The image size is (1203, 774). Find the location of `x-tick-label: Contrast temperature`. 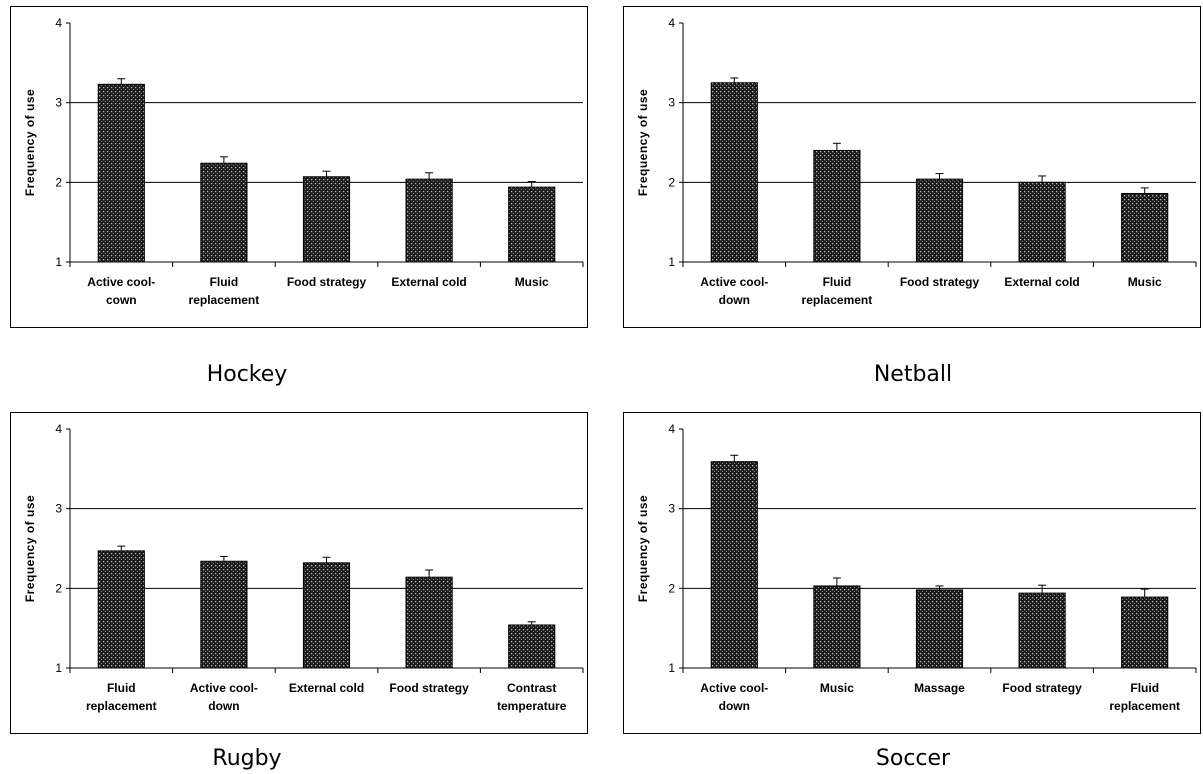

x-tick-label: Contrast temperature is located at coordinates (532, 697).